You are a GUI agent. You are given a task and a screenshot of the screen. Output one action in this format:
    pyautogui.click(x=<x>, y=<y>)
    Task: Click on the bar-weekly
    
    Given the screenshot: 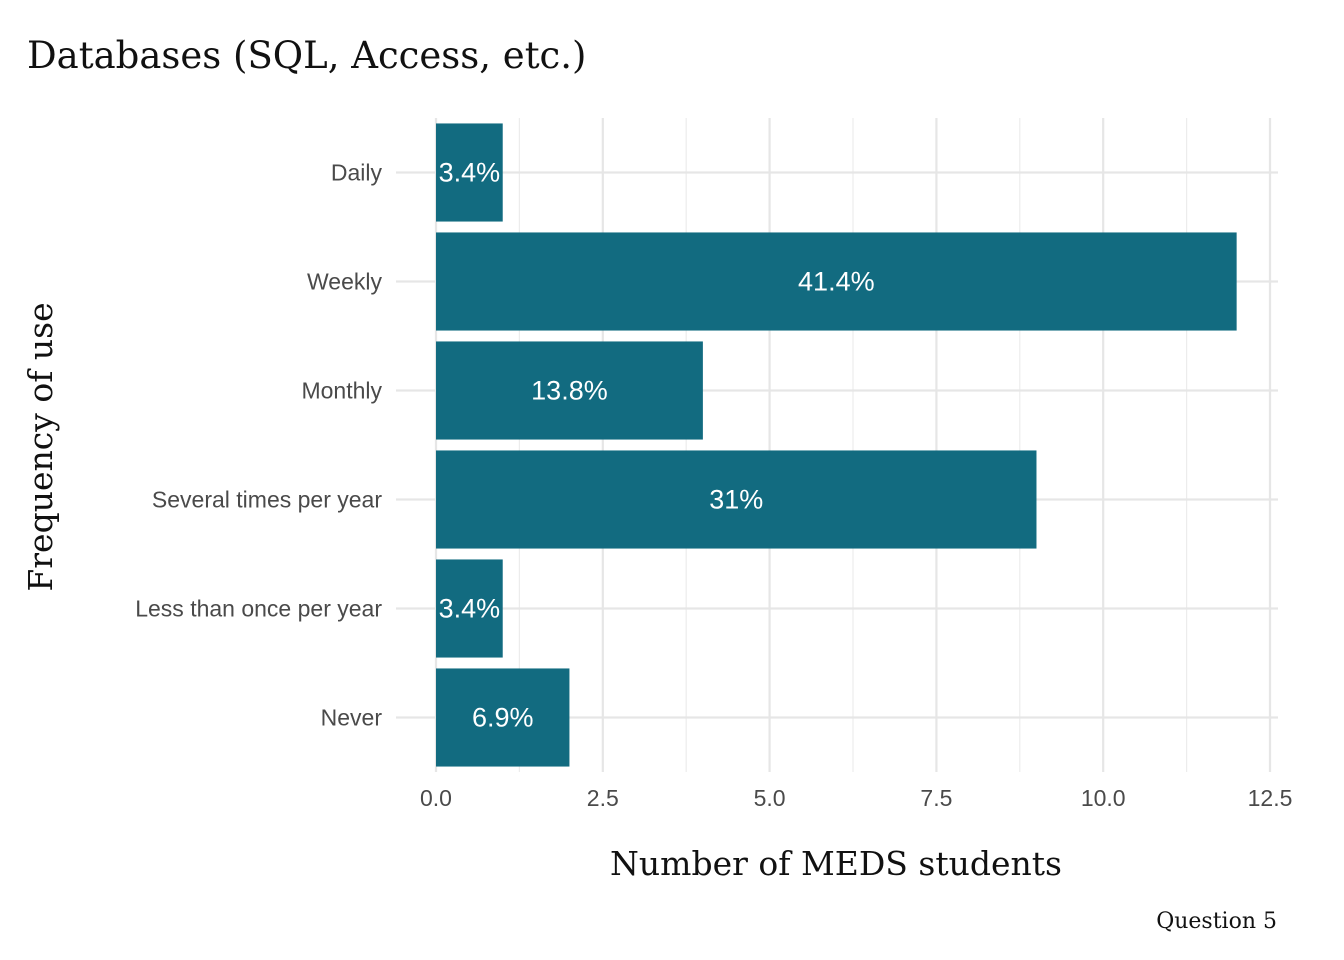 What is the action you would take?
    pyautogui.click(x=836, y=281)
    